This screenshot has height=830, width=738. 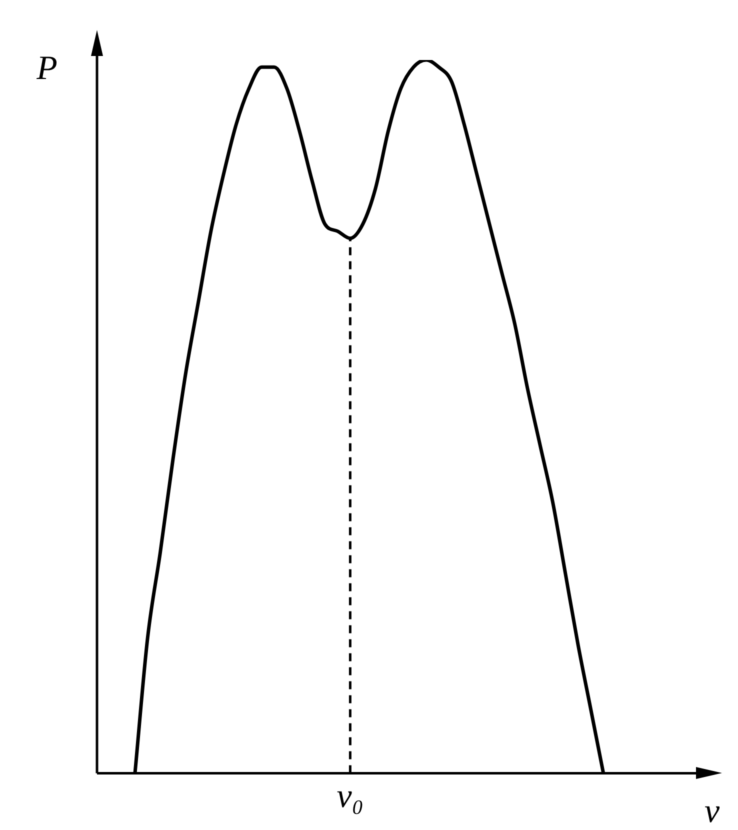 I want to click on x-axis-title: ν, so click(x=712, y=811).